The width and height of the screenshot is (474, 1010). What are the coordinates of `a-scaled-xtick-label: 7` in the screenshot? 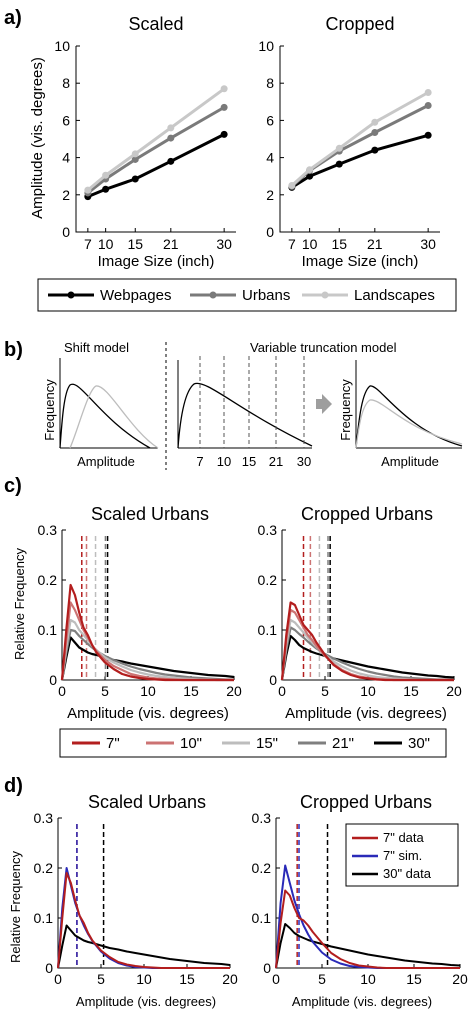 It's located at (88, 244).